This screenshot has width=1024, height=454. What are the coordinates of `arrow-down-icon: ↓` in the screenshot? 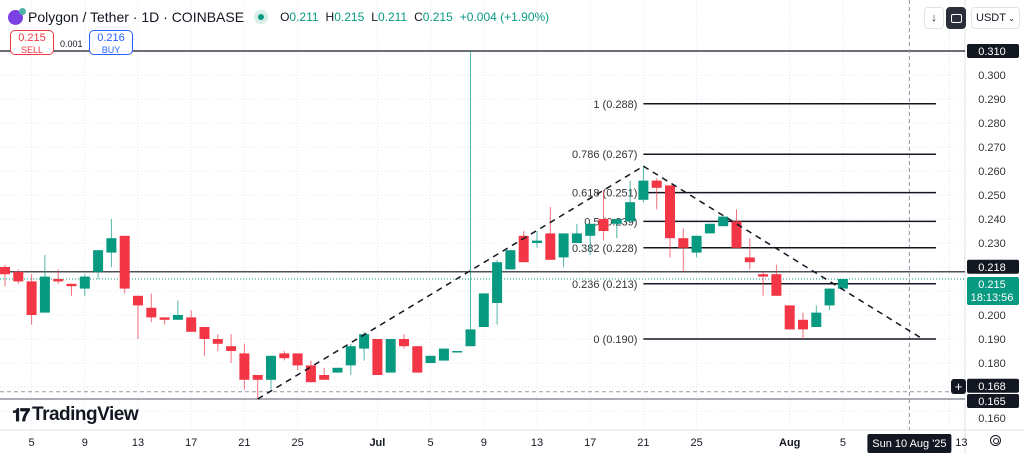 It's located at (934, 18).